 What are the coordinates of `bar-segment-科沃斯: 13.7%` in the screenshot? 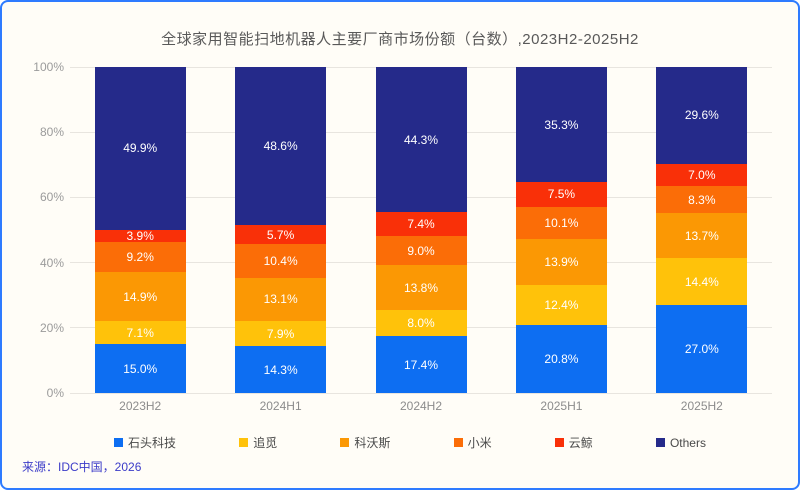 It's located at (702, 236).